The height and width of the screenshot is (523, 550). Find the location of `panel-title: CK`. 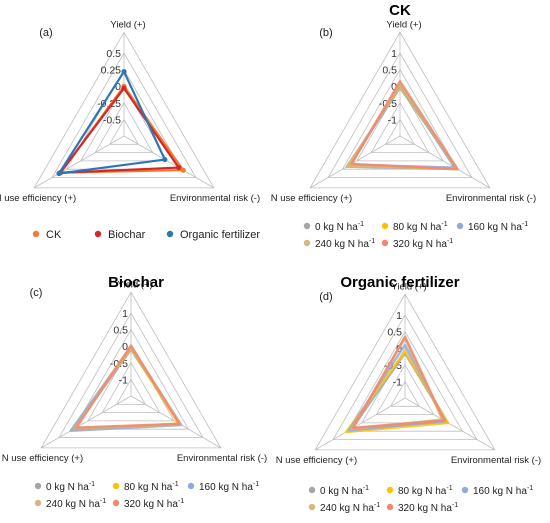

panel-title: CK is located at coordinates (400, 10).